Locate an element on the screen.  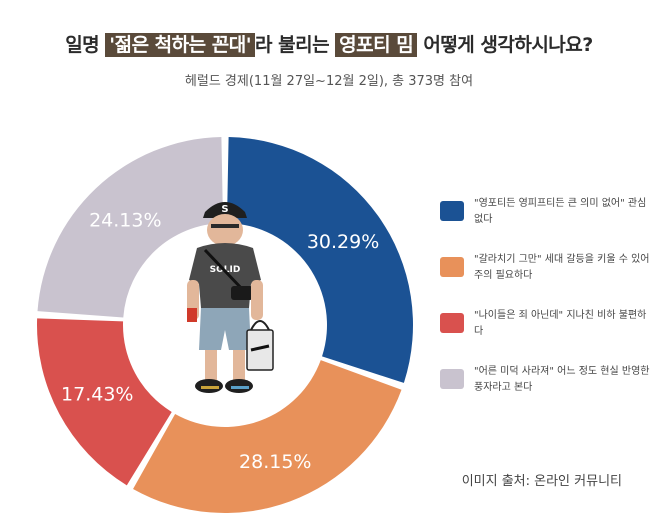
legend-item: "어른 미덕 사라져" 어느 정도 현실 반영한 풍자라고 본다 is located at coordinates (545, 391).